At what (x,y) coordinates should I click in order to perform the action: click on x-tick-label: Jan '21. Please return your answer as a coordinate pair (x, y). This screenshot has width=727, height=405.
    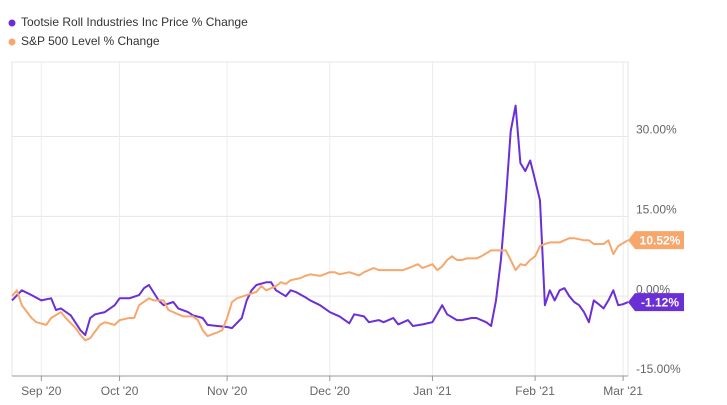
    Looking at the image, I should click on (432, 391).